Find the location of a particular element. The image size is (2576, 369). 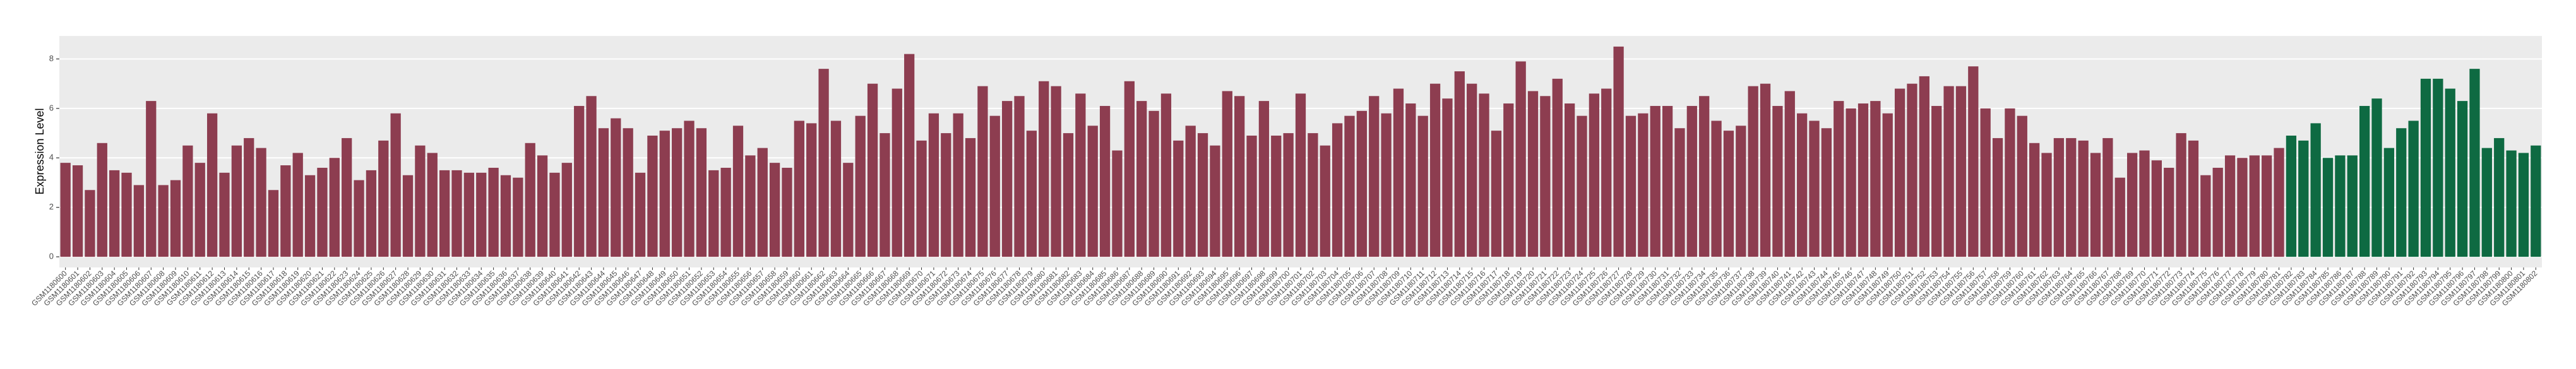

y-tick-label: 0 is located at coordinates (51, 256).